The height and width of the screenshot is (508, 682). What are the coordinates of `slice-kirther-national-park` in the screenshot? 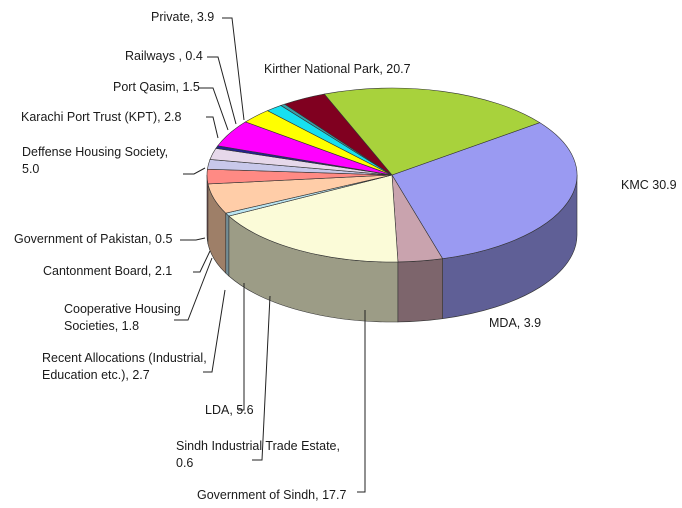 It's located at (432, 131).